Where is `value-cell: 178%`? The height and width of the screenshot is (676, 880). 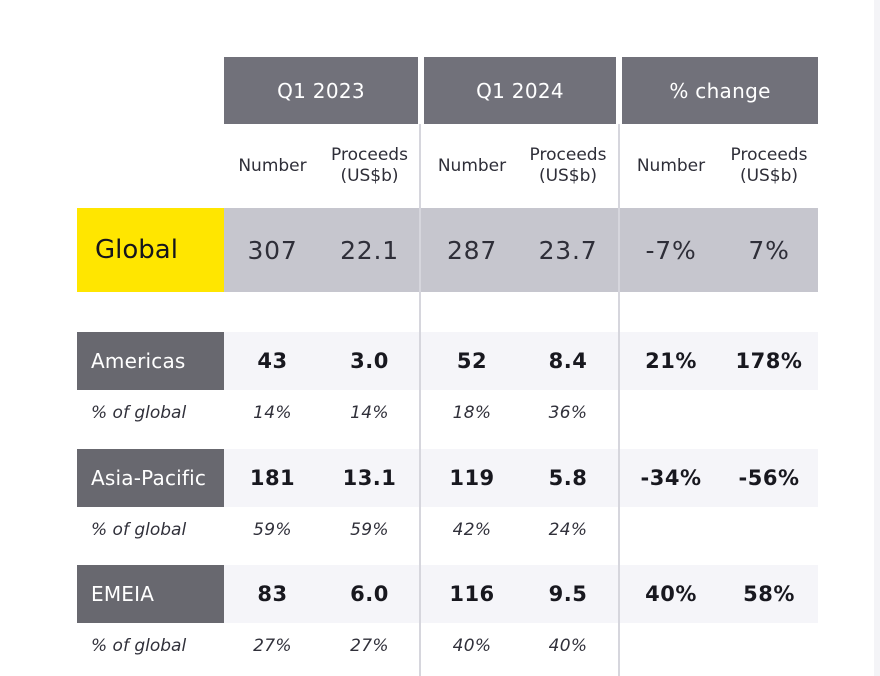 value-cell: 178% is located at coordinates (769, 361).